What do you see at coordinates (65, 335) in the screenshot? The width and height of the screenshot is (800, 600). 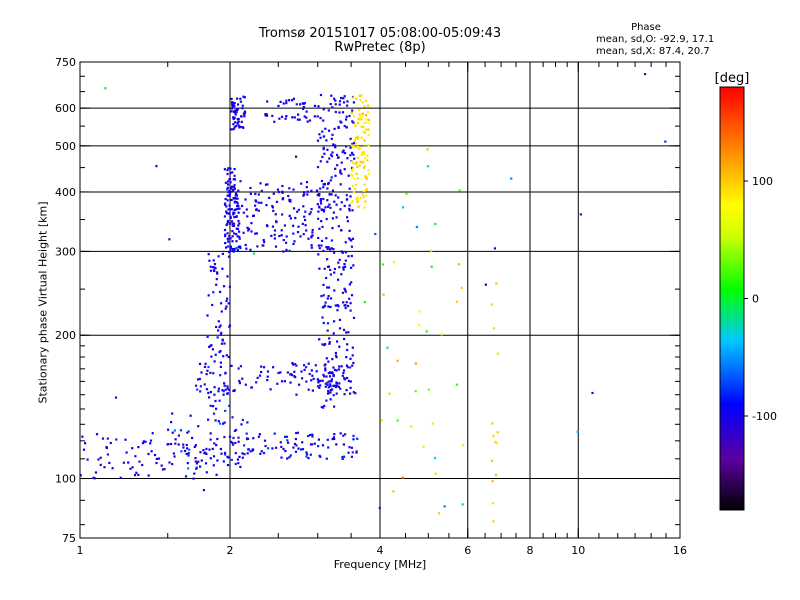 I see `y-tick-label: 200` at bounding box center [65, 335].